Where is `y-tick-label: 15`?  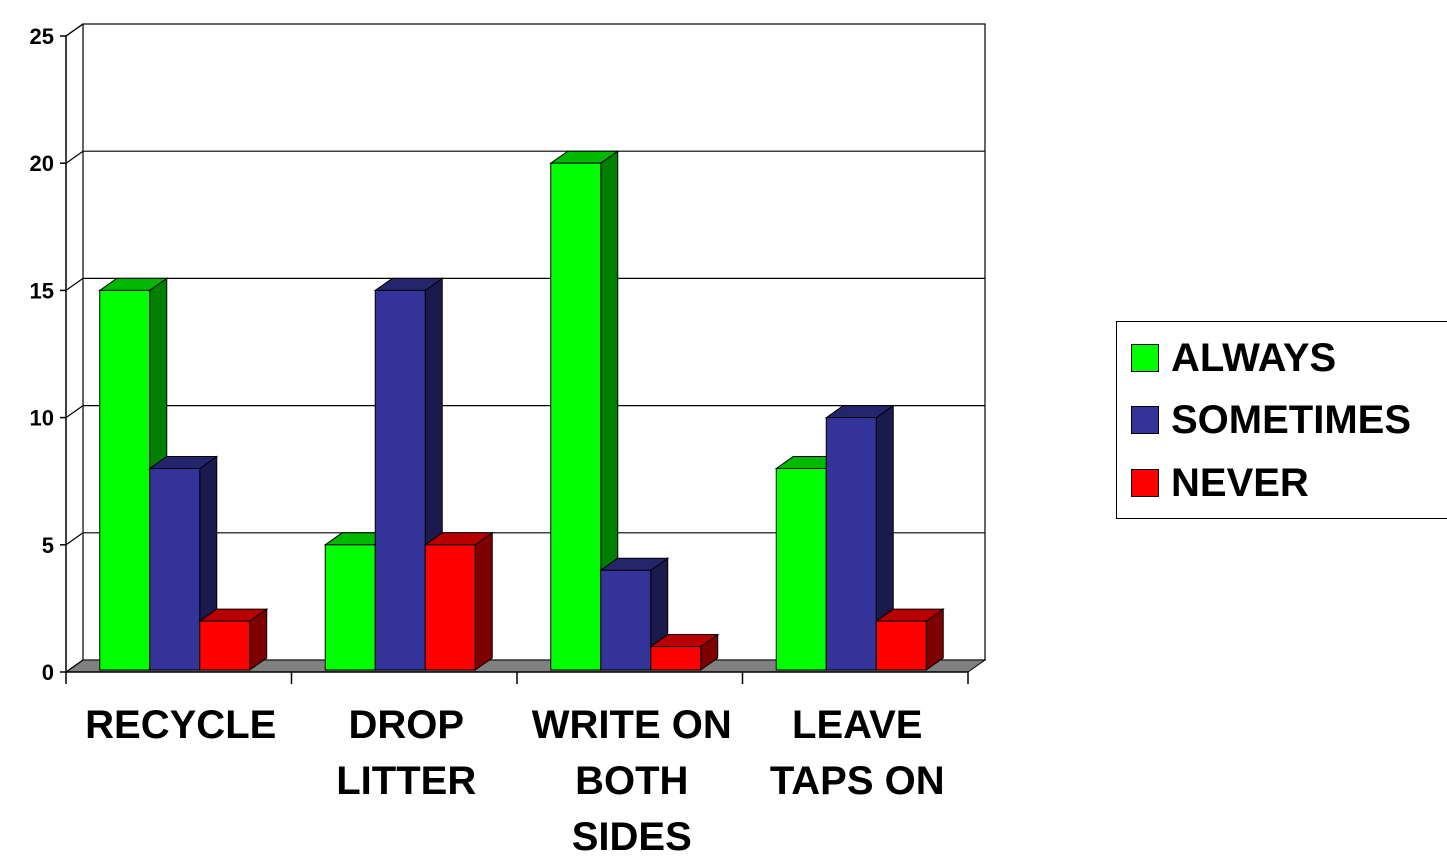 y-tick-label: 15 is located at coordinates (42, 290).